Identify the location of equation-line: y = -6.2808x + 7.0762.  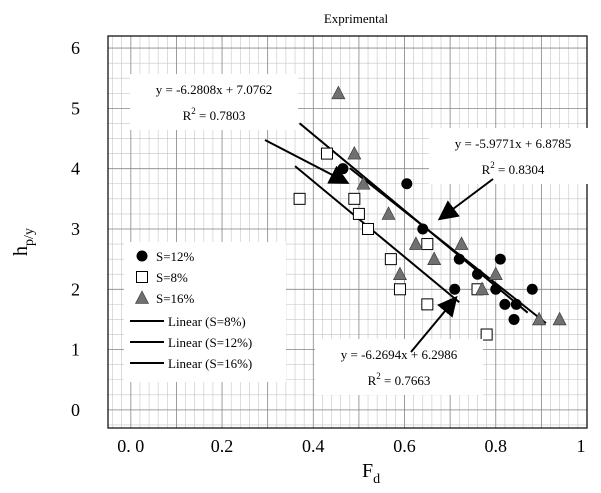
(214, 89).